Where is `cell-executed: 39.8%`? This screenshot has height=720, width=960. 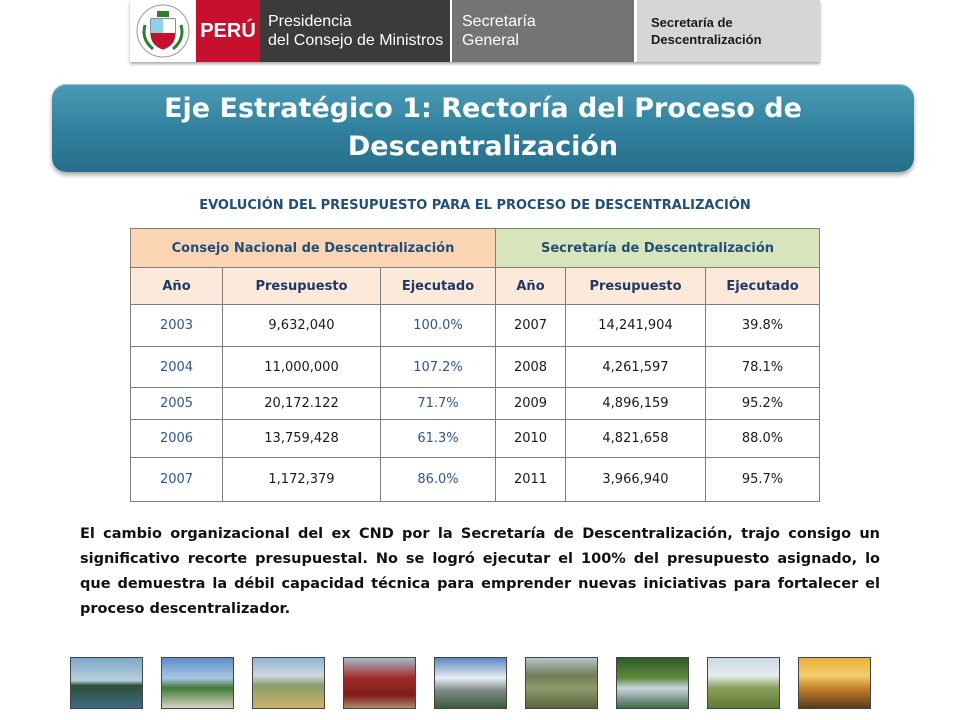
cell-executed: 39.8% is located at coordinates (762, 325).